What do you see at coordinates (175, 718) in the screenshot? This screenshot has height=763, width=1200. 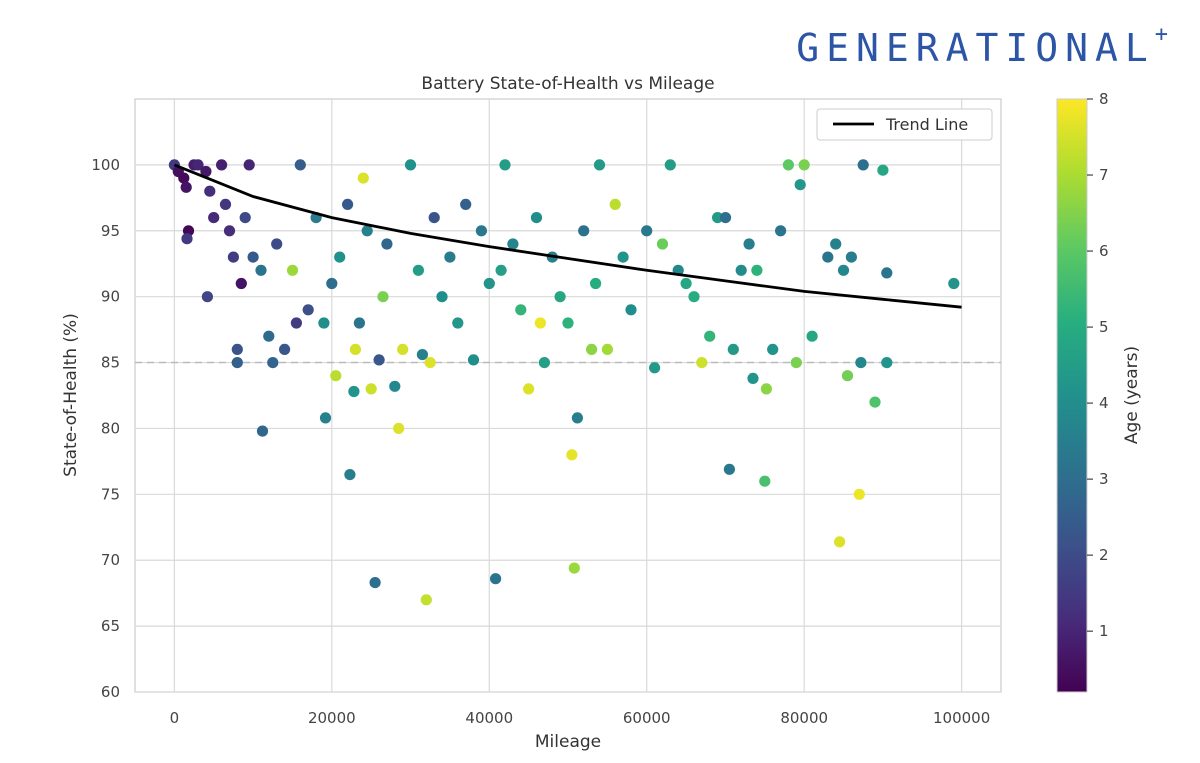 I see `x-tick-label: 0` at bounding box center [175, 718].